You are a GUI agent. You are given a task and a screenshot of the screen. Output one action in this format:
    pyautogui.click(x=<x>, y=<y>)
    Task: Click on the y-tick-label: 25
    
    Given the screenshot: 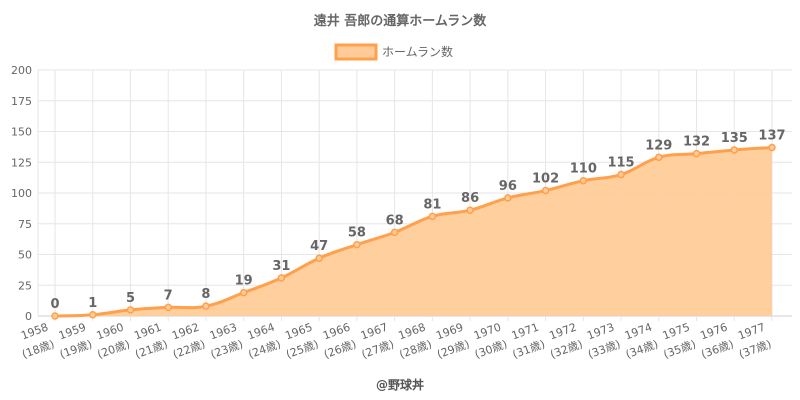 What is the action you would take?
    pyautogui.click(x=25, y=285)
    